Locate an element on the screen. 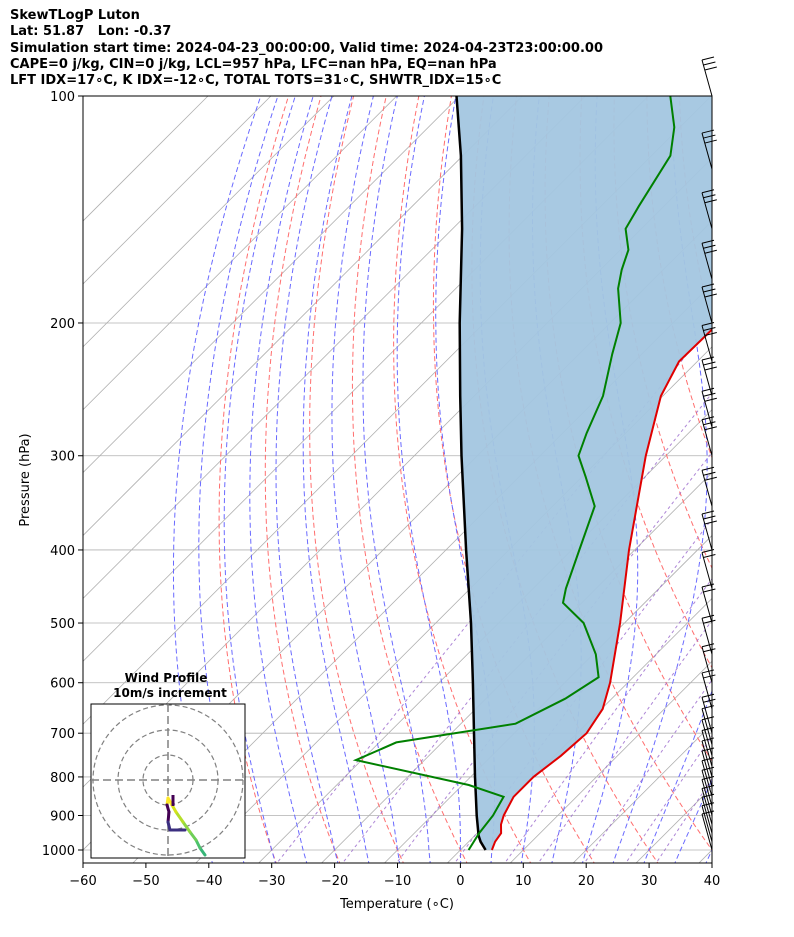  y-tick-label: 1000 is located at coordinates (58, 851).